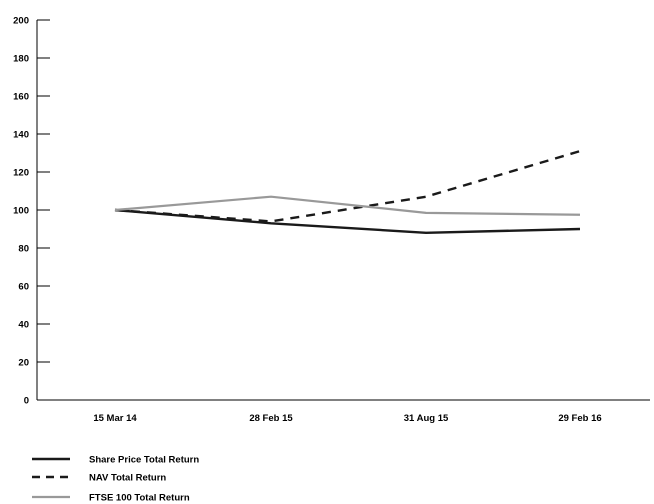  Describe the element at coordinates (23, 287) in the screenshot. I see `y-tick-label: 60` at that location.